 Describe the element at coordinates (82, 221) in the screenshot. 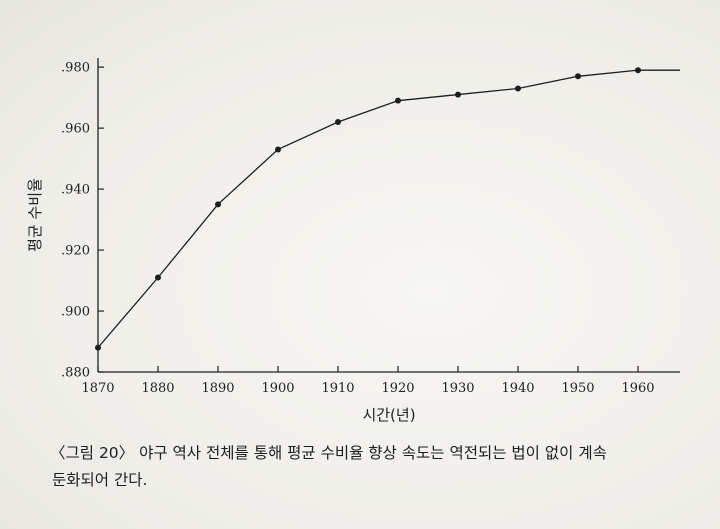

I see `y-axis-ticks: .880 .900 .920 .940 .960 .980` at that location.